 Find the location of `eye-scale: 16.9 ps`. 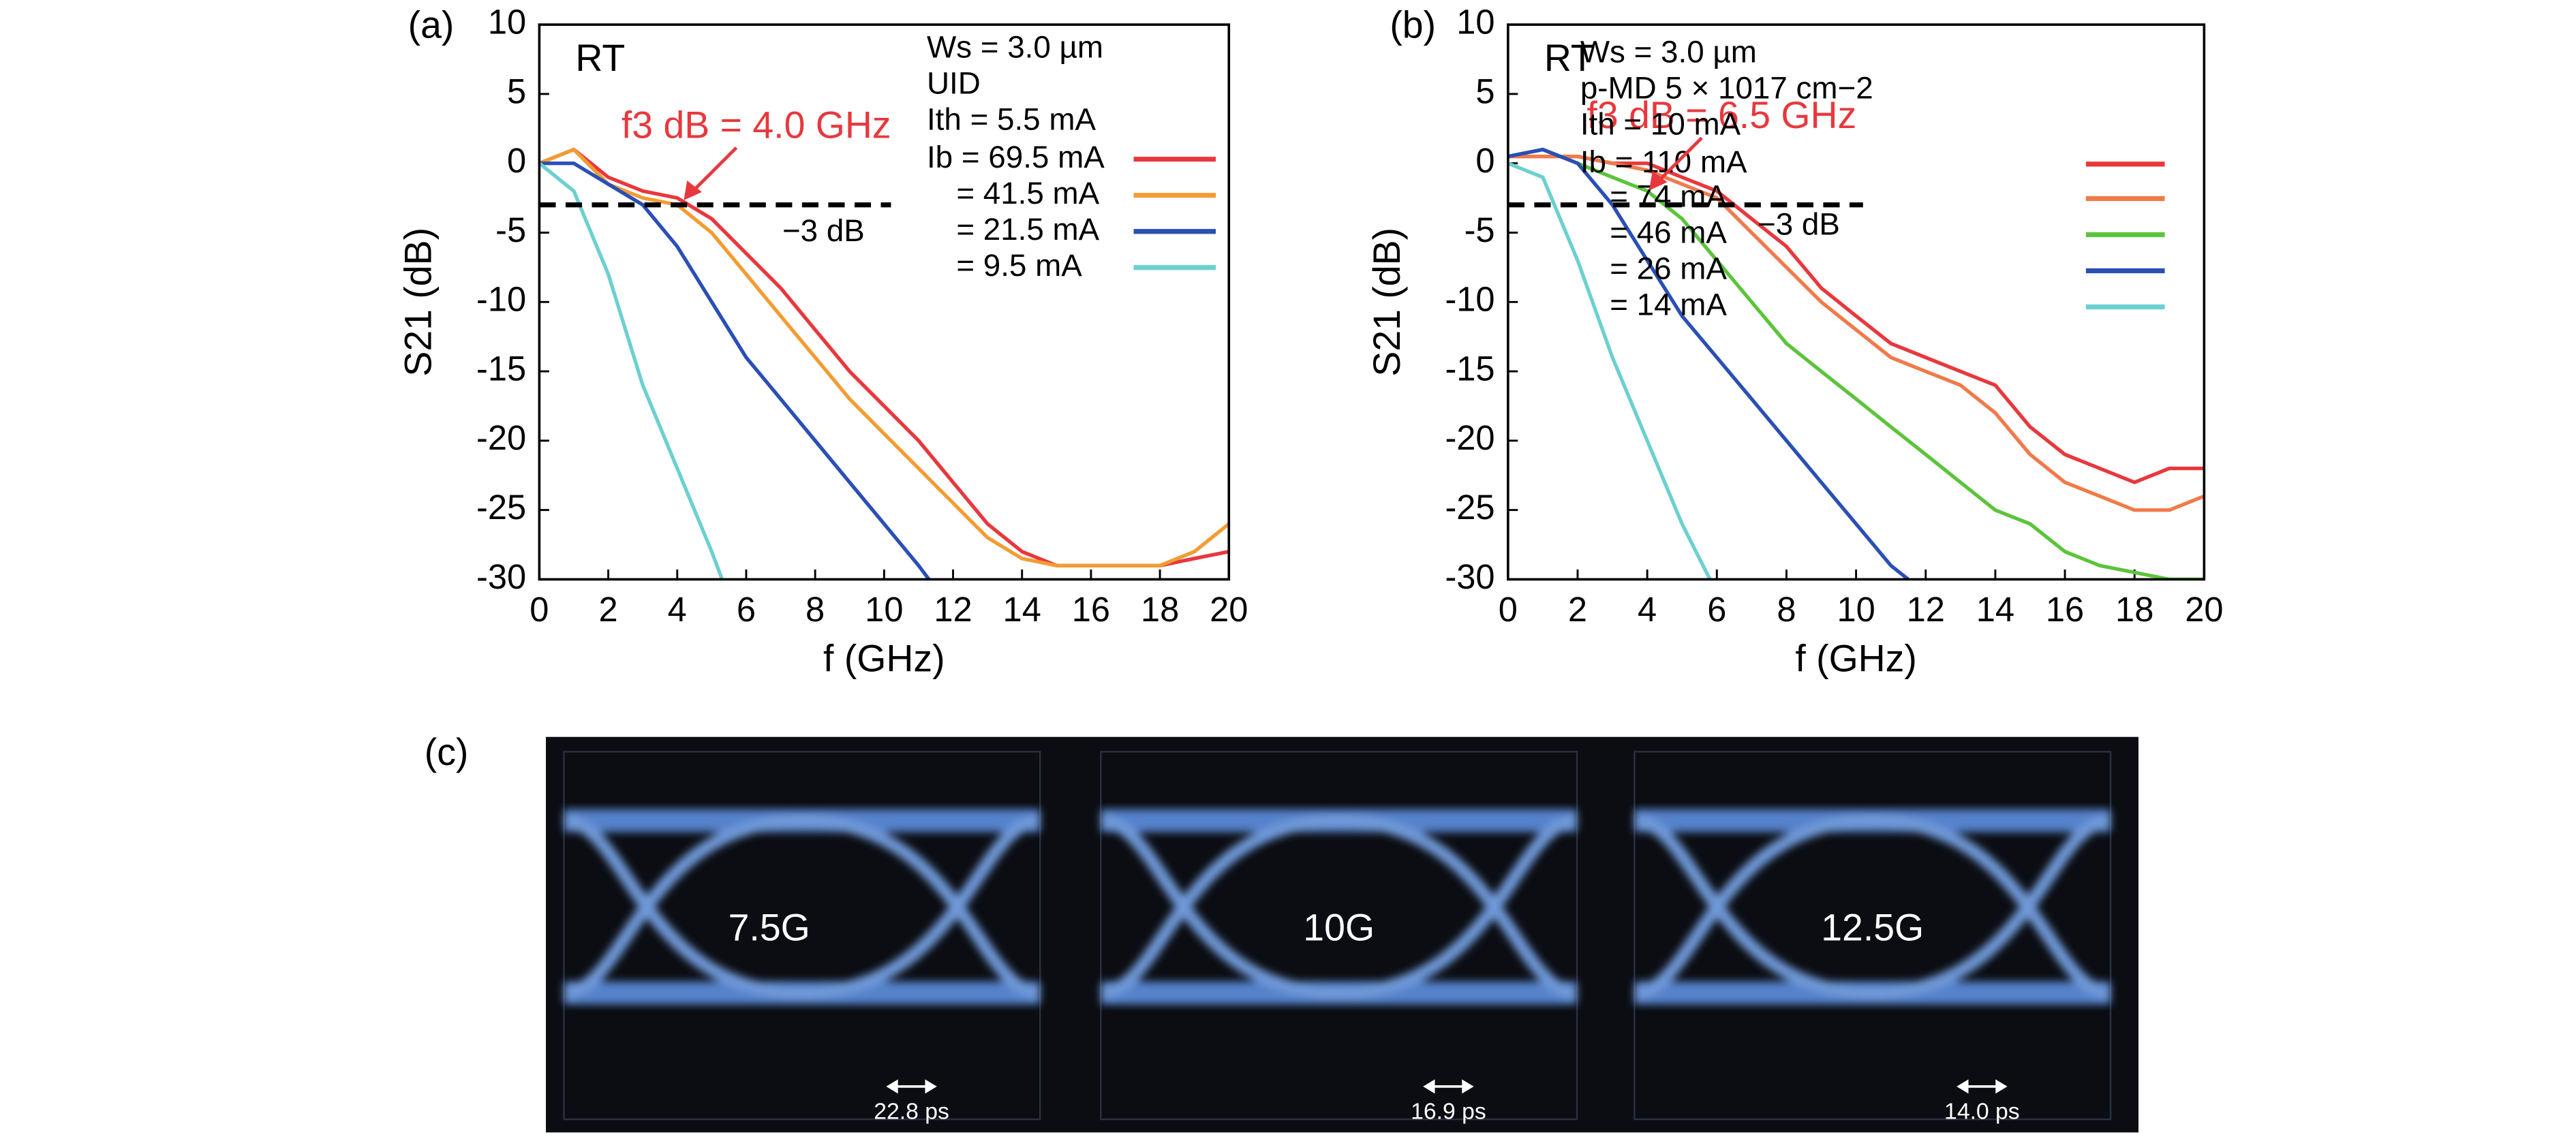

eye-scale: 16.9 ps is located at coordinates (1448, 1111).